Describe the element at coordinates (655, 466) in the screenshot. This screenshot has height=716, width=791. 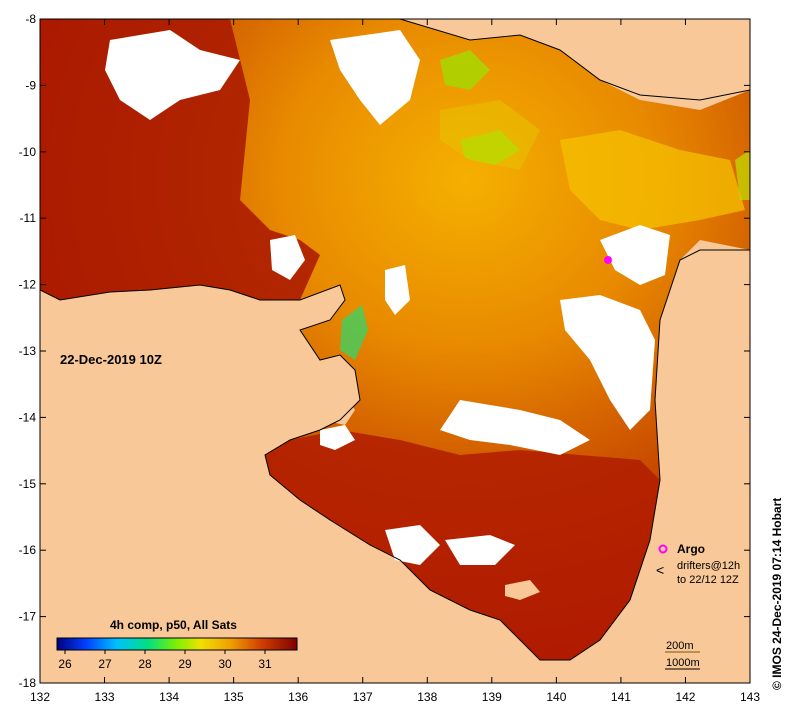
I see `cape-york-land` at that location.